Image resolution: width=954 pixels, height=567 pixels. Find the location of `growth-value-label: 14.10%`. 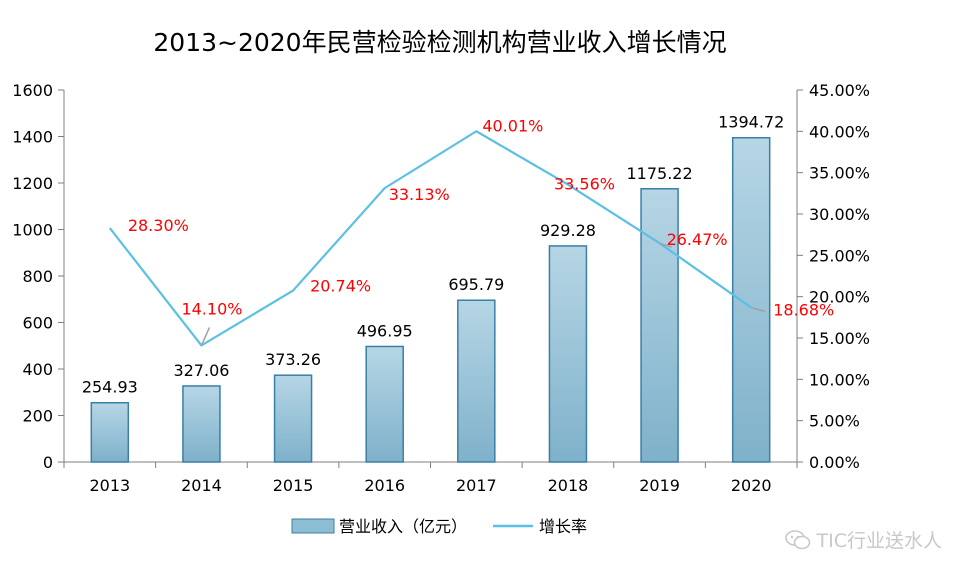

growth-value-label: 14.10% is located at coordinates (211, 308).